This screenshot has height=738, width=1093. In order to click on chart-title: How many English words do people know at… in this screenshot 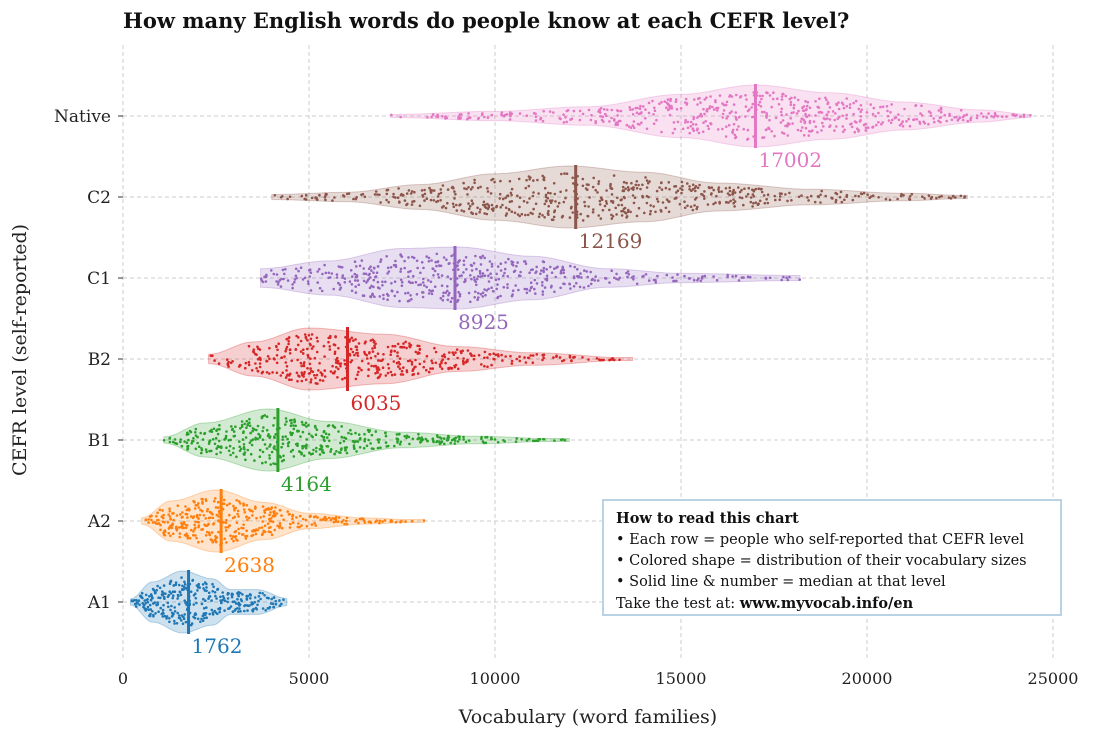, I will do `click(486, 20)`.